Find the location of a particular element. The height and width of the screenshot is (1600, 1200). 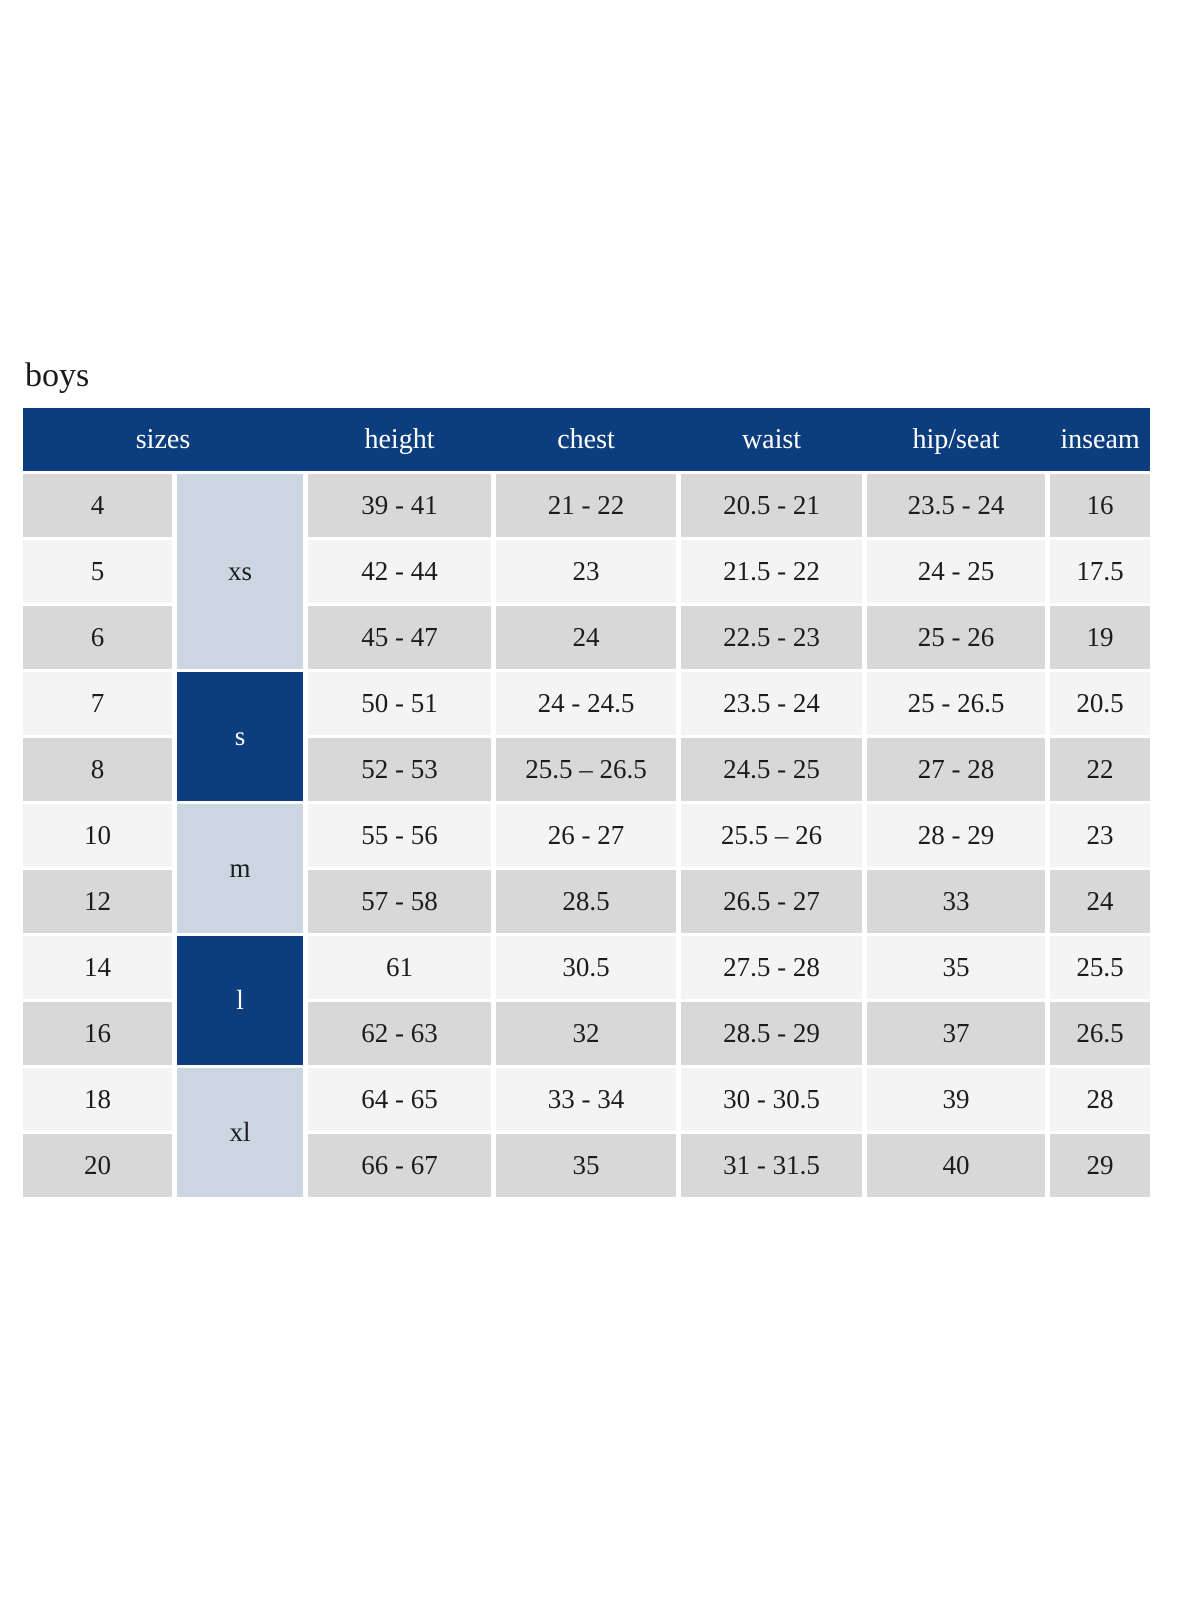

cell-size: 16 is located at coordinates (97, 1034).